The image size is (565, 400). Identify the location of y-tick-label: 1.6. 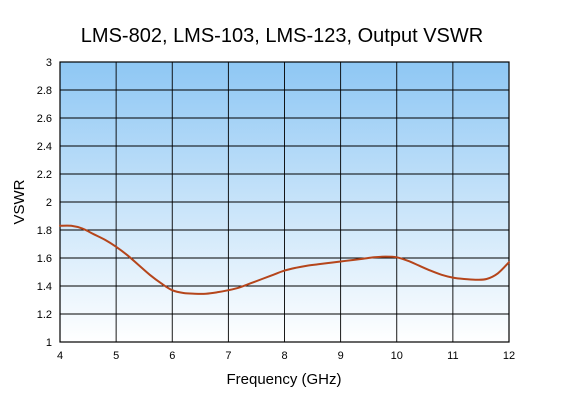
(44, 259).